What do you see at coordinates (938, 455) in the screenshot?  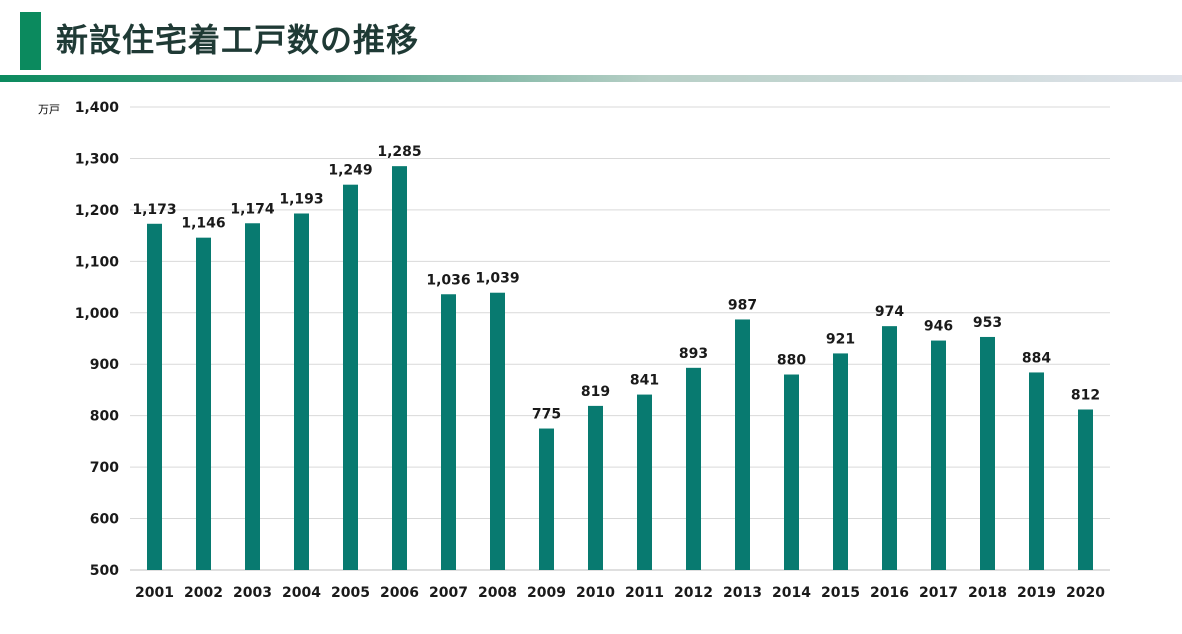 I see `bar-2017` at bounding box center [938, 455].